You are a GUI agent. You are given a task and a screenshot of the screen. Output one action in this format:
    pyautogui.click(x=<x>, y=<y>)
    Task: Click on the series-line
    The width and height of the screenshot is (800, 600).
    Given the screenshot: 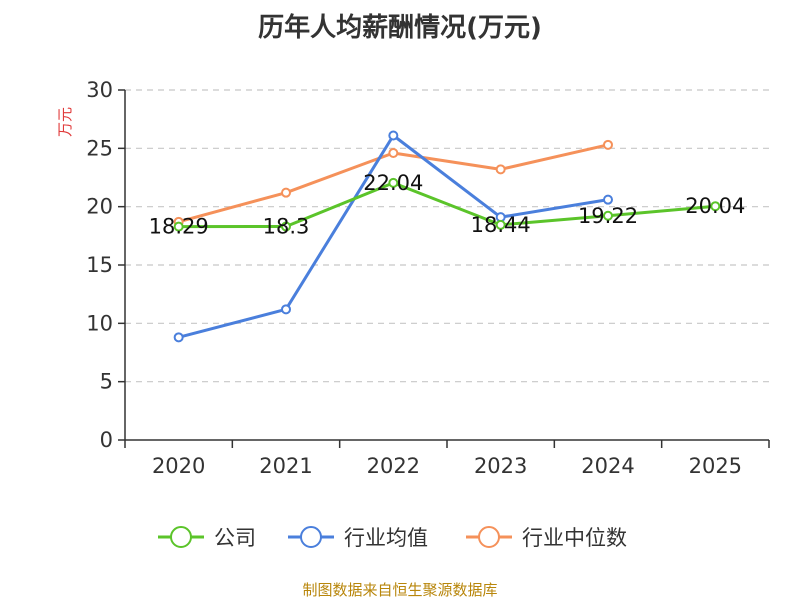 What is the action you would take?
    pyautogui.click(x=447, y=205)
    